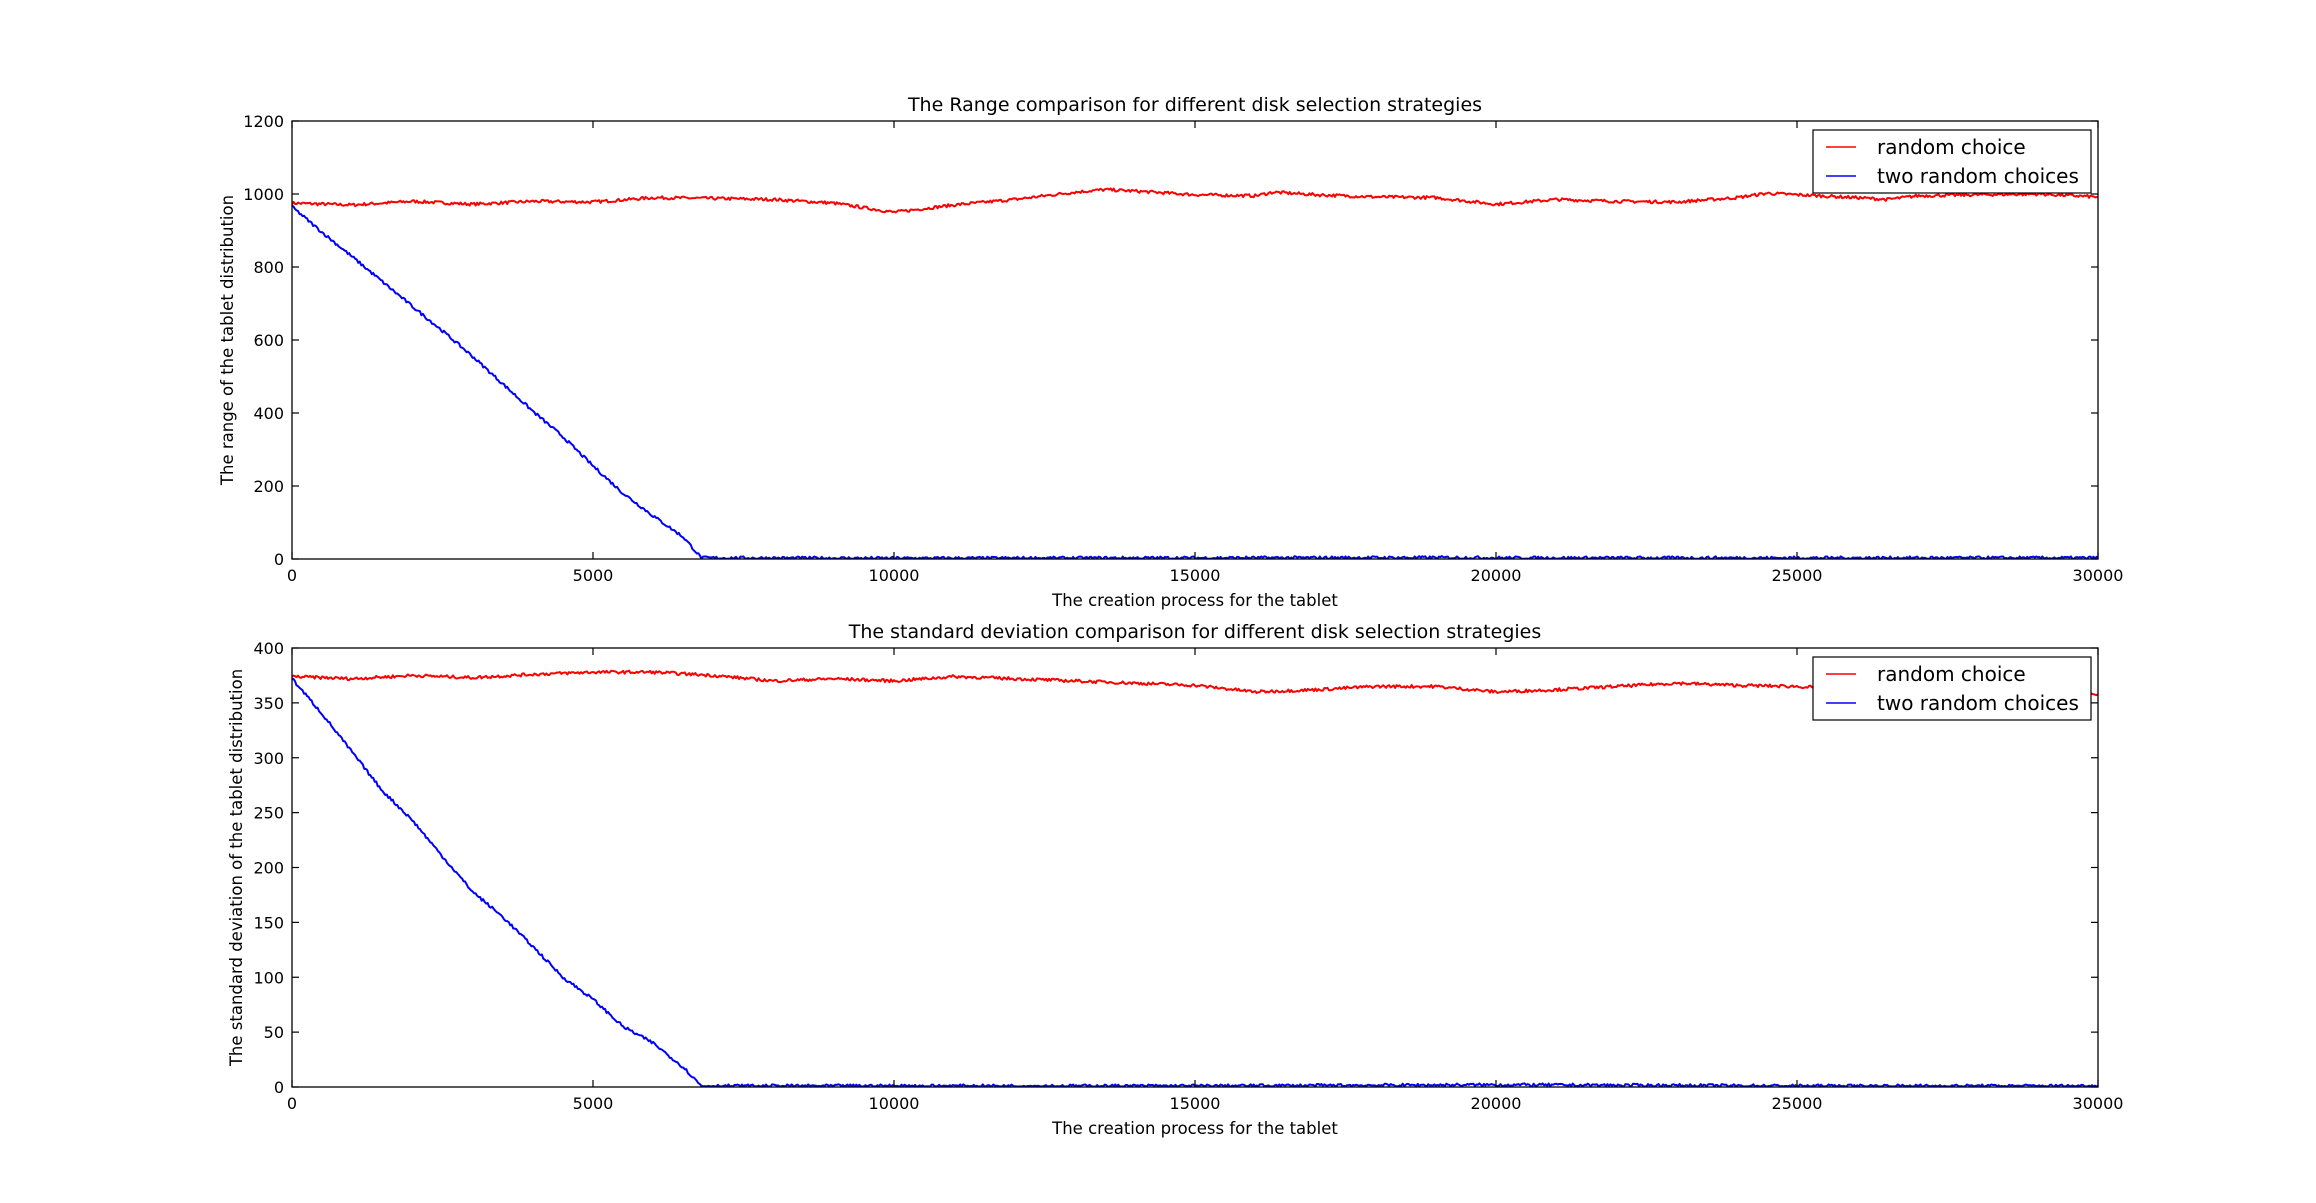 This screenshot has width=2316, height=1203. I want to click on y-tick-label: 600, so click(268, 340).